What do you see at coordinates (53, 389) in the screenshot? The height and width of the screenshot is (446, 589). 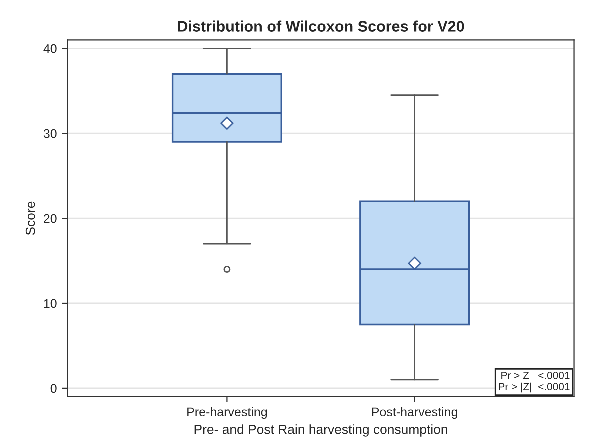 I see `y-tick-label: 0` at bounding box center [53, 389].